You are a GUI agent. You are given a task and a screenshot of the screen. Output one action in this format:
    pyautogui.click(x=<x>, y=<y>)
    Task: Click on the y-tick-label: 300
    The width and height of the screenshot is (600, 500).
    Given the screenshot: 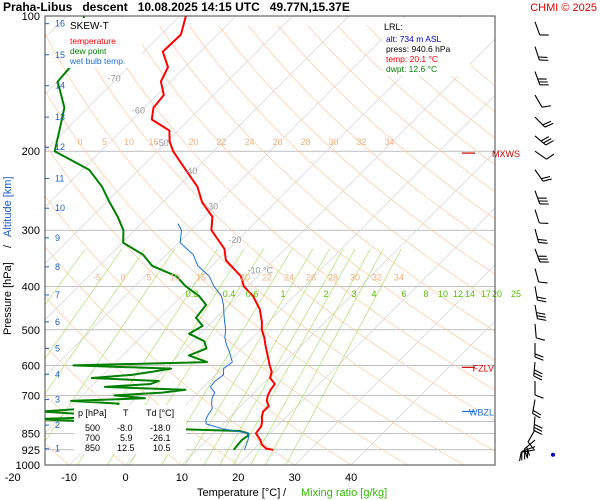 What is the action you would take?
    pyautogui.click(x=31, y=231)
    